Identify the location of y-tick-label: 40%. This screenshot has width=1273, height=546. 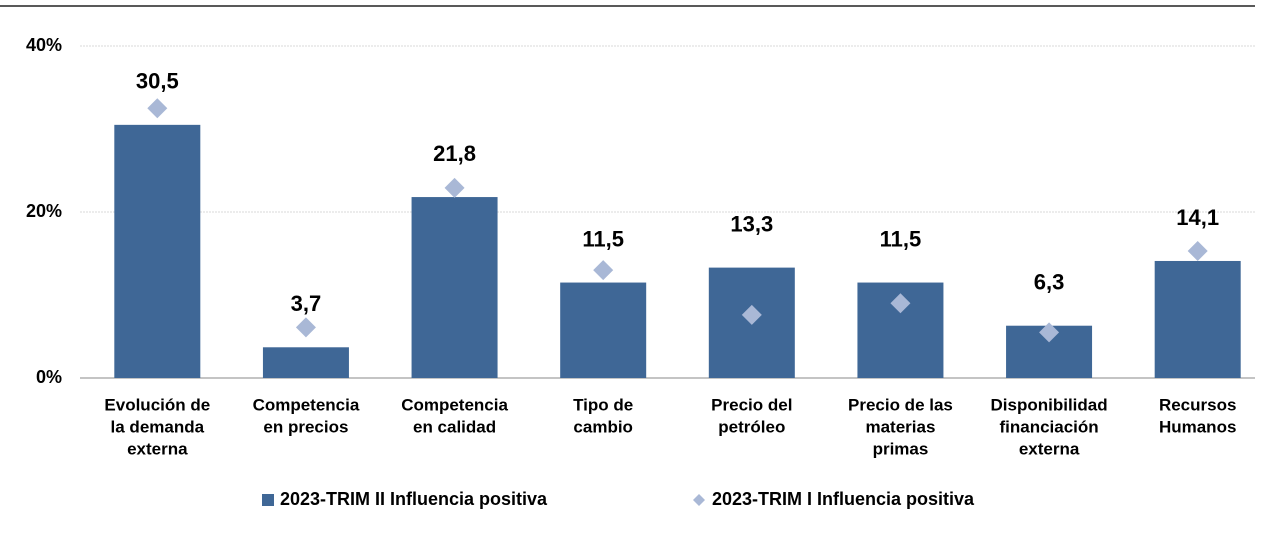
(44, 45).